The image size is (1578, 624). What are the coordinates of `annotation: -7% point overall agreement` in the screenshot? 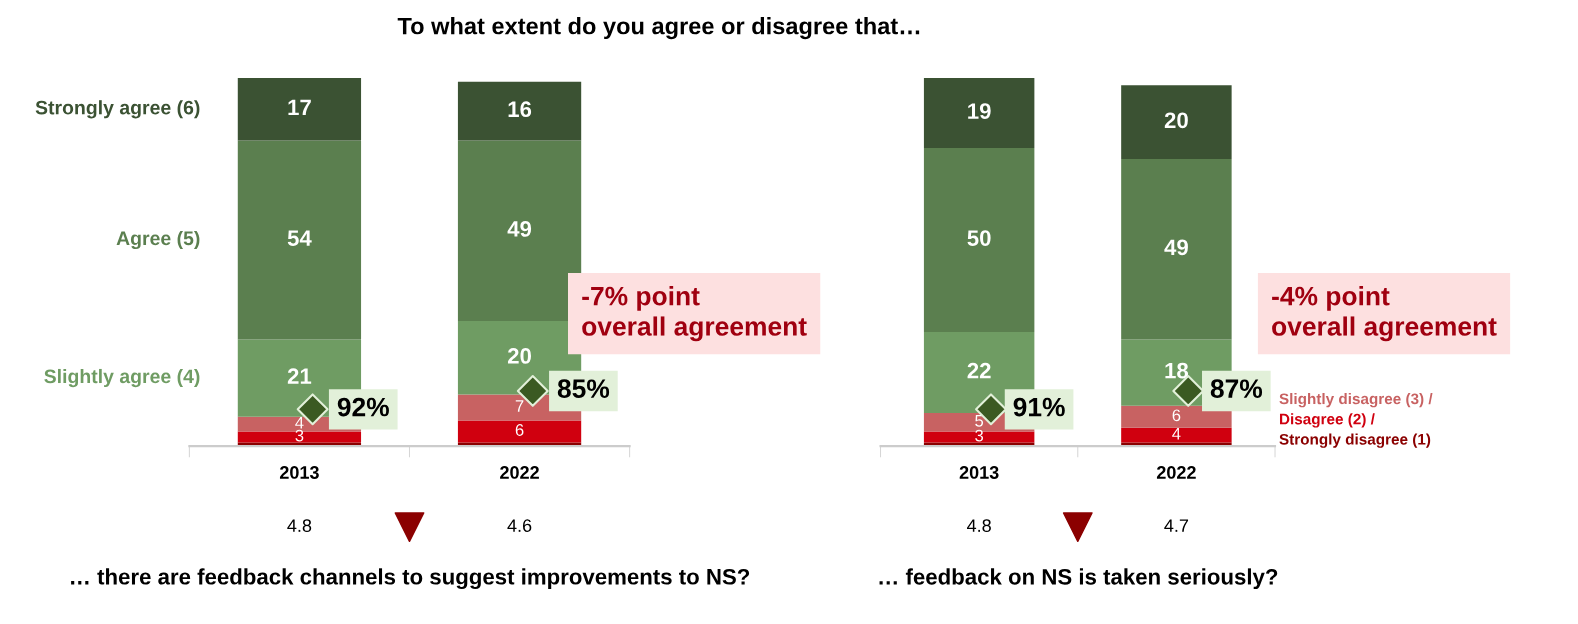 It's located at (694, 314).